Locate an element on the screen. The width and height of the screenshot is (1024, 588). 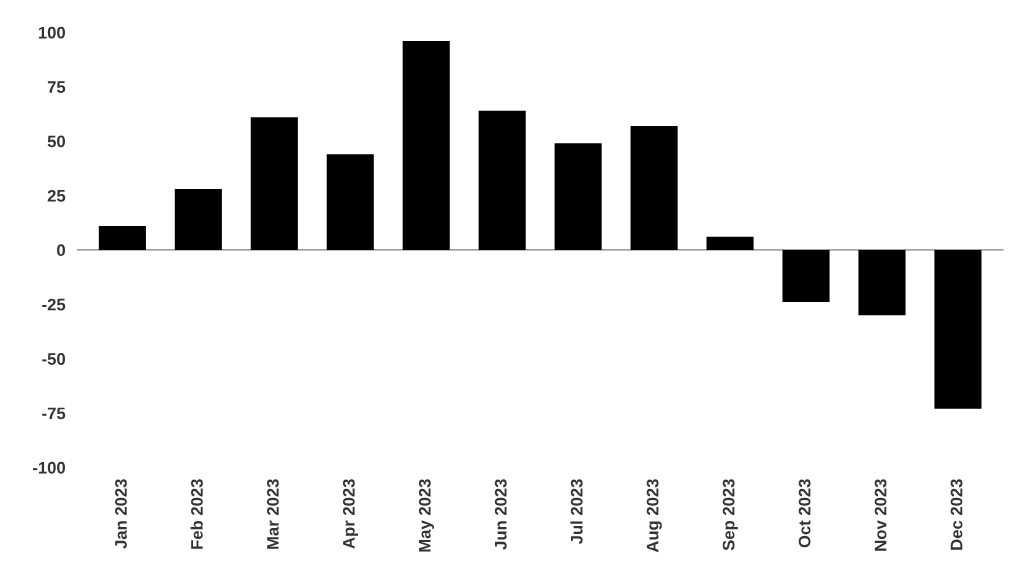
x-tick-label: May 2023 is located at coordinates (426, 515).